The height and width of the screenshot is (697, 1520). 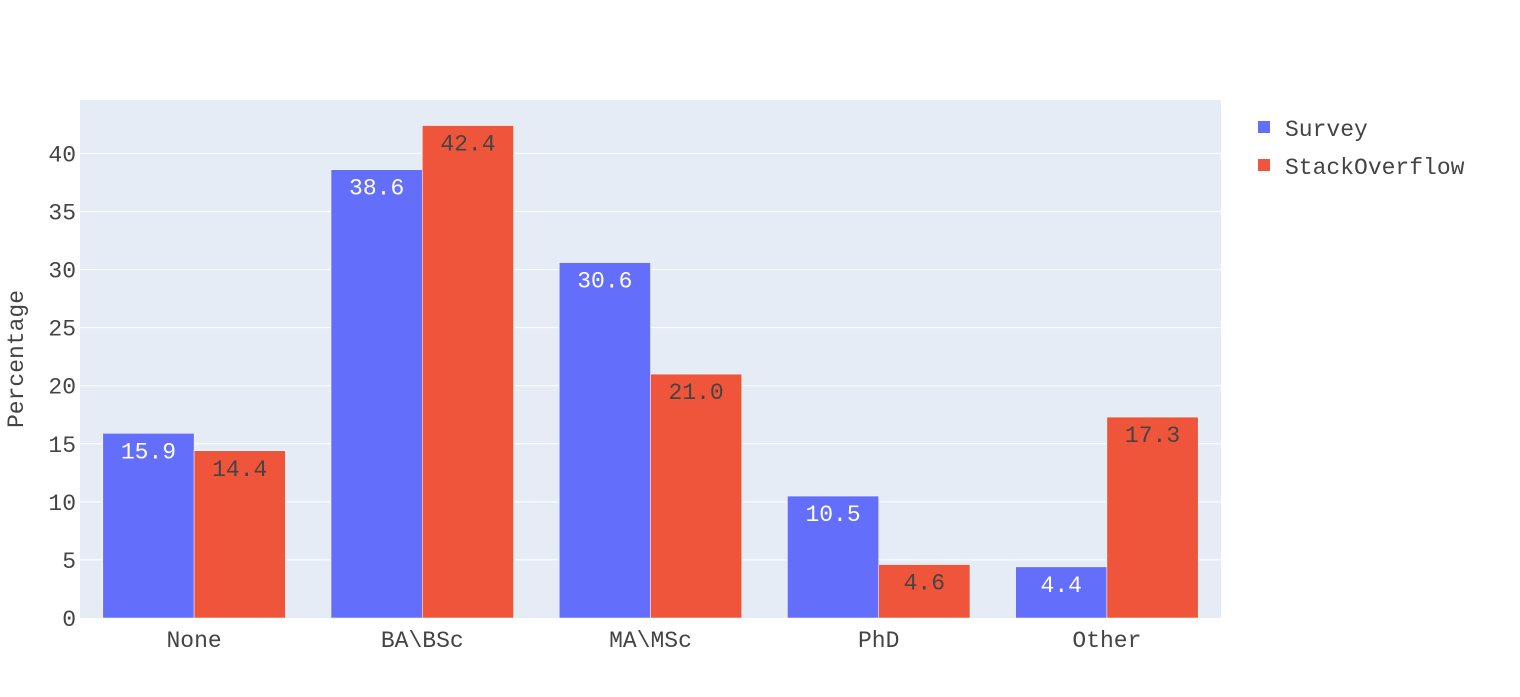 I want to click on y-tick-label: 35, so click(x=62, y=213).